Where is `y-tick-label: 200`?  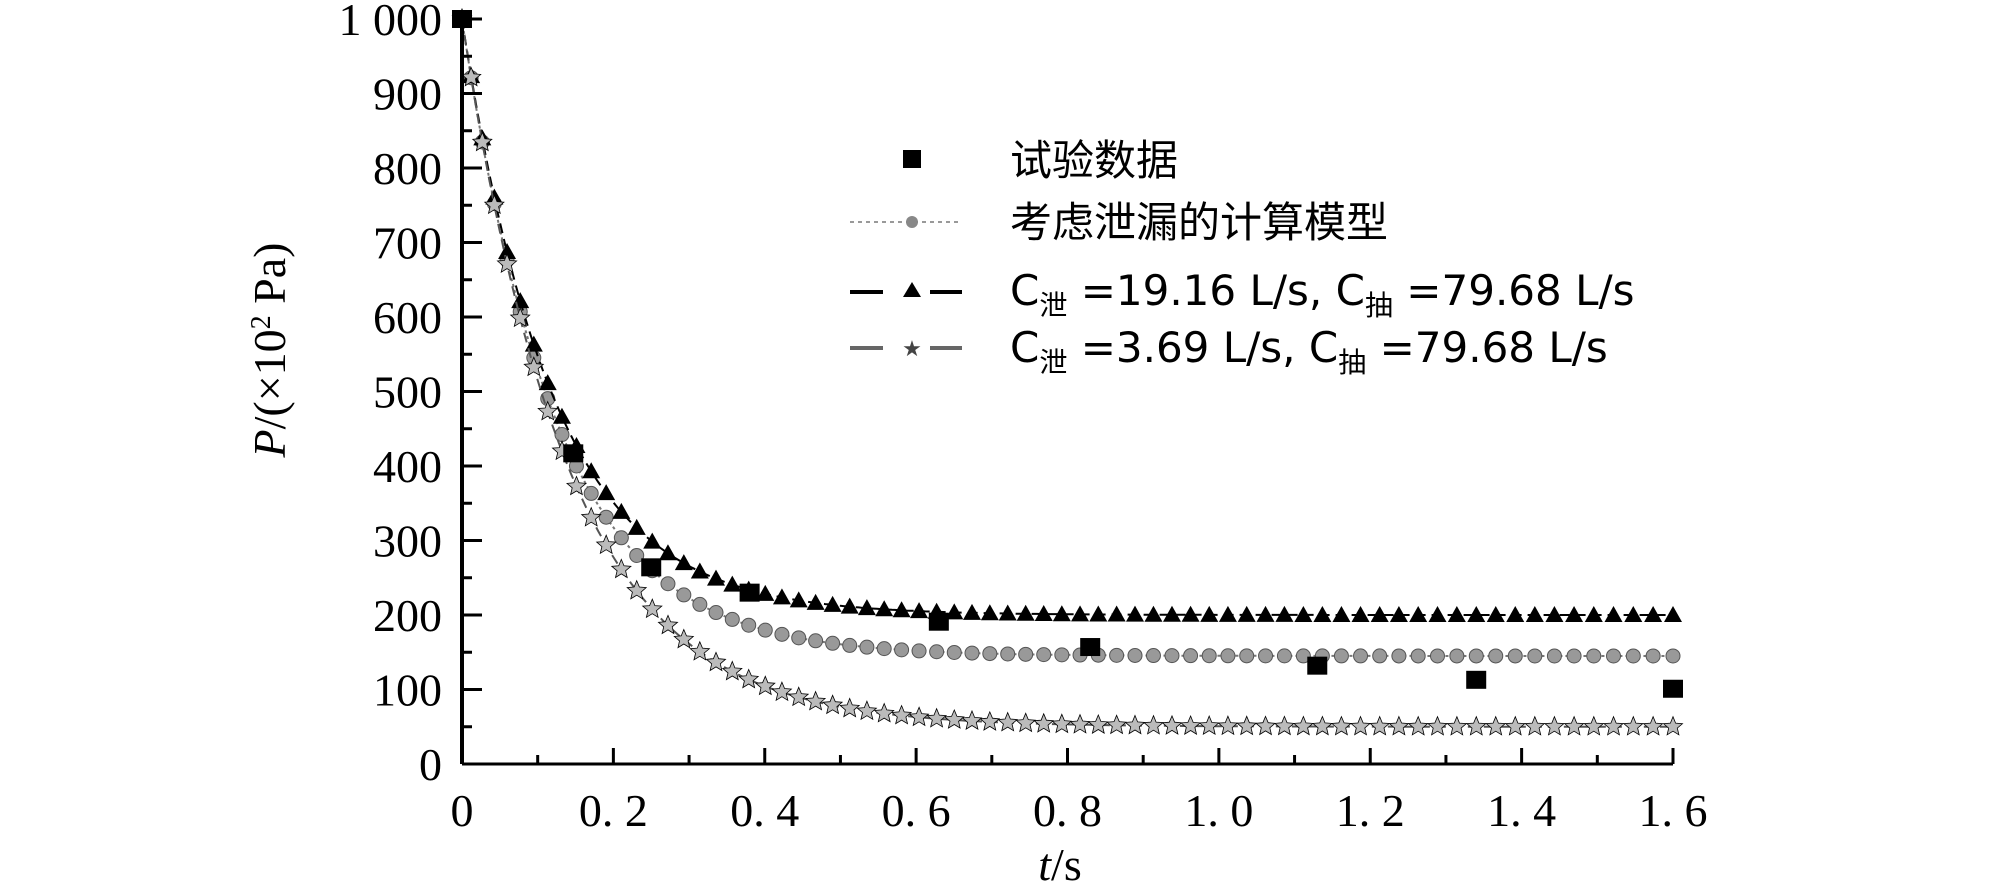 y-tick-label: 200 is located at coordinates (407, 615).